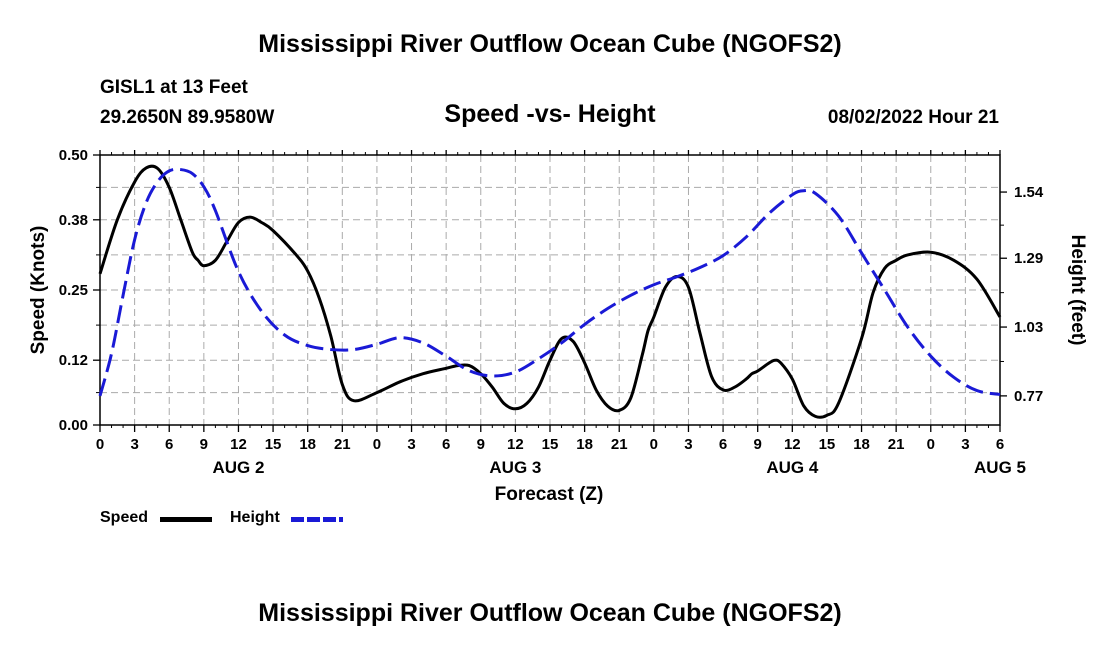  What do you see at coordinates (549, 494) in the screenshot?
I see `x-axis-title: Forecast (Z)` at bounding box center [549, 494].